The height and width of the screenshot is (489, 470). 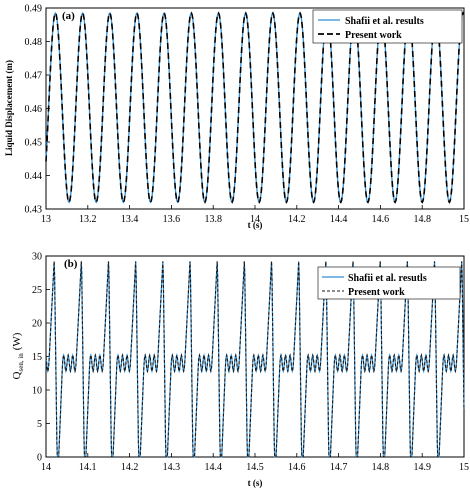 What do you see at coordinates (381, 219) in the screenshot?
I see `x-tick-label-a: 14.6` at bounding box center [381, 219].